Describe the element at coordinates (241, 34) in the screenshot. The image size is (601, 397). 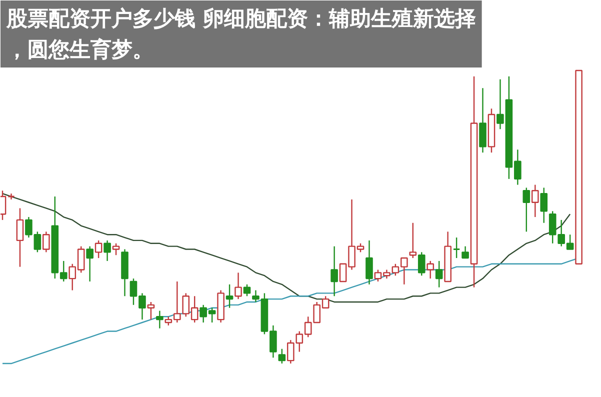
I see `chart-title: 股票配资开户多少钱 卵细胞配资：辅助生殖新选择，圆您生育梦。` at that location.